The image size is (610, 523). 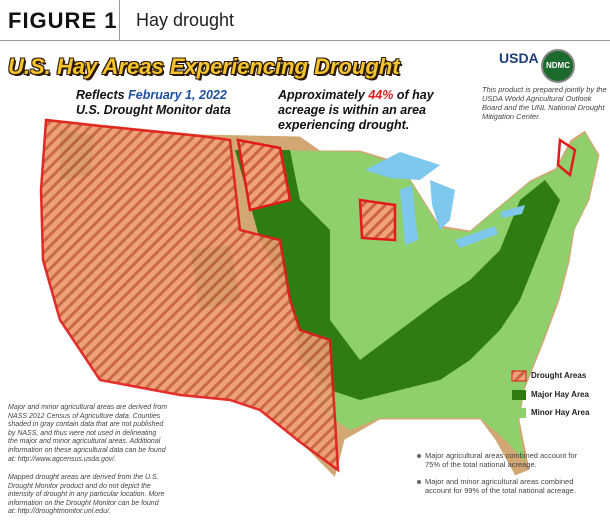 What do you see at coordinates (344, 125) in the screenshot?
I see `text: experiencing drought.` at bounding box center [344, 125].